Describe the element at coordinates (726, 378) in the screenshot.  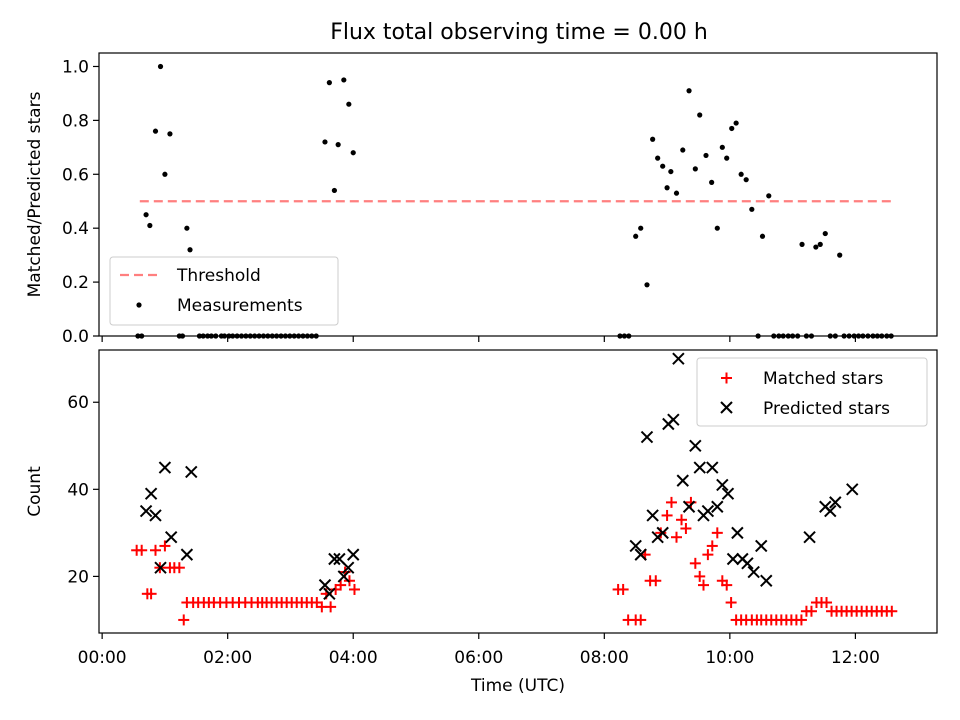
I see `legend-matched-swatch` at that location.